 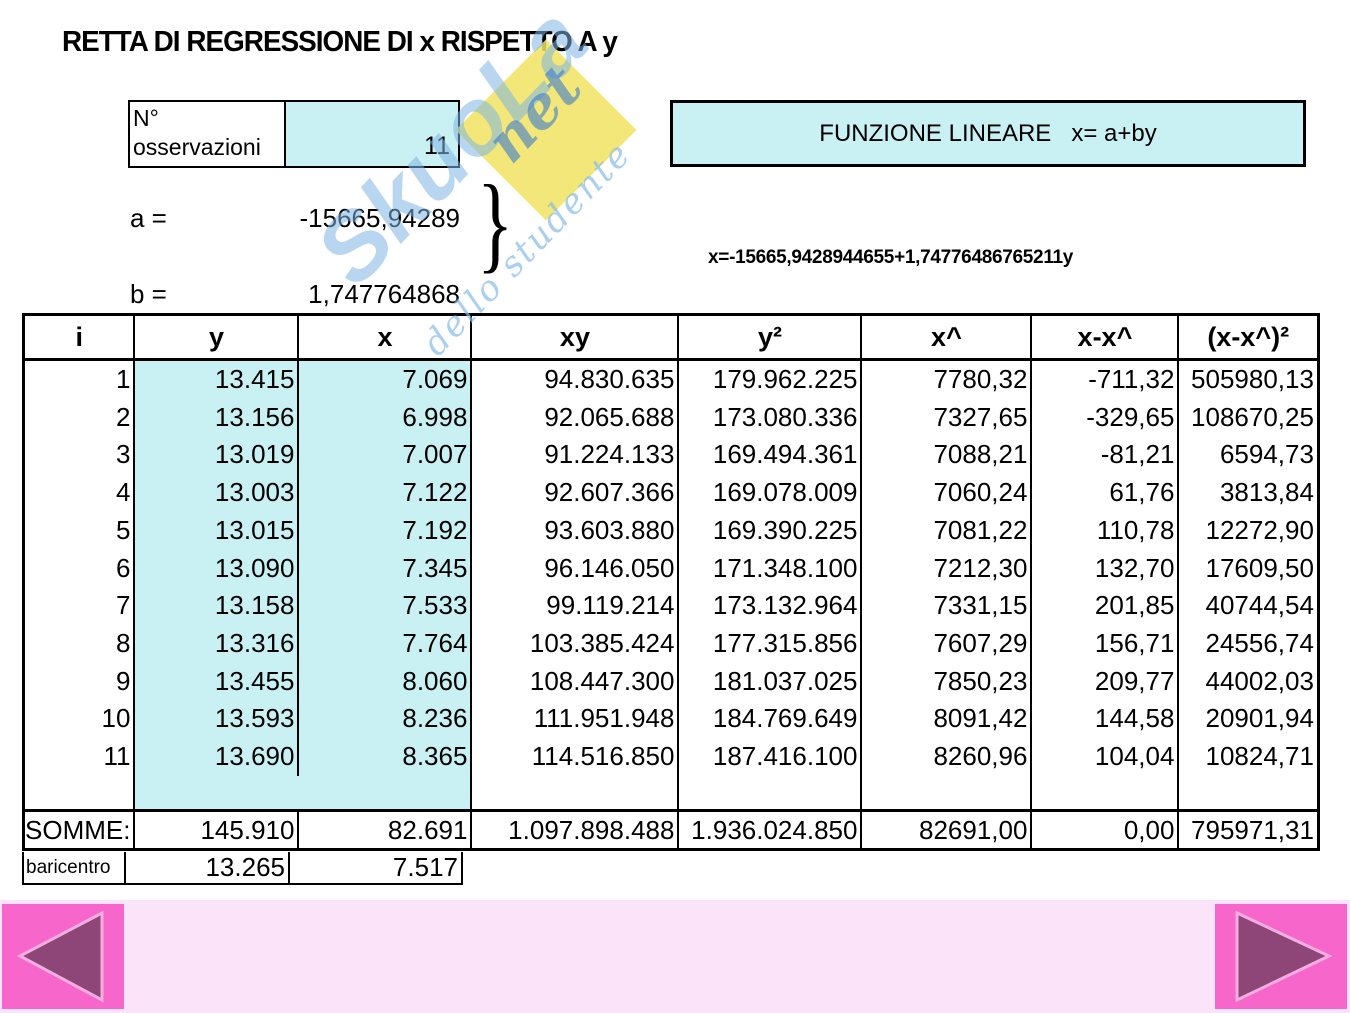 I want to click on table-cell: 7060,24, so click(x=946, y=493).